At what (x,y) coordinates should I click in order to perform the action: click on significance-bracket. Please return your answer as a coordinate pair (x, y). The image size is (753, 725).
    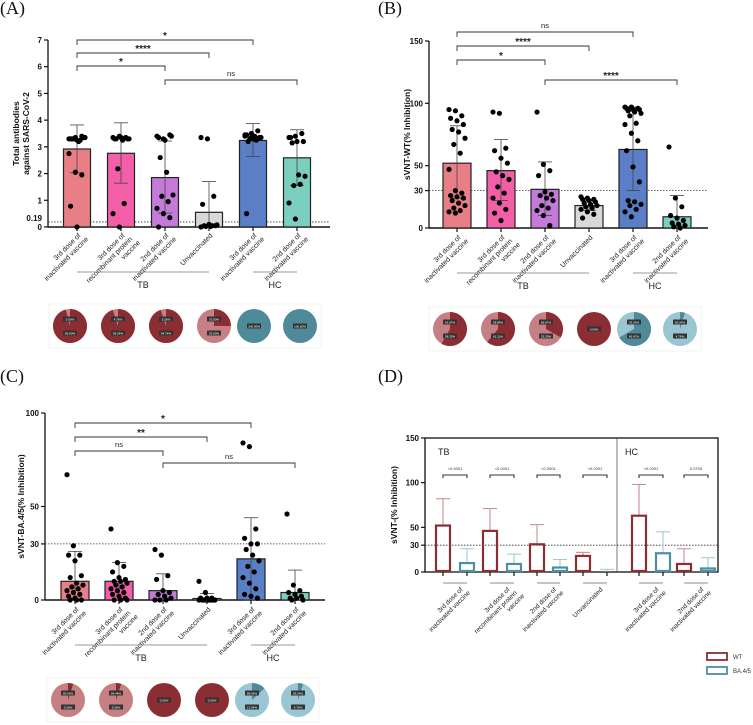
    Looking at the image, I should click on (119, 453).